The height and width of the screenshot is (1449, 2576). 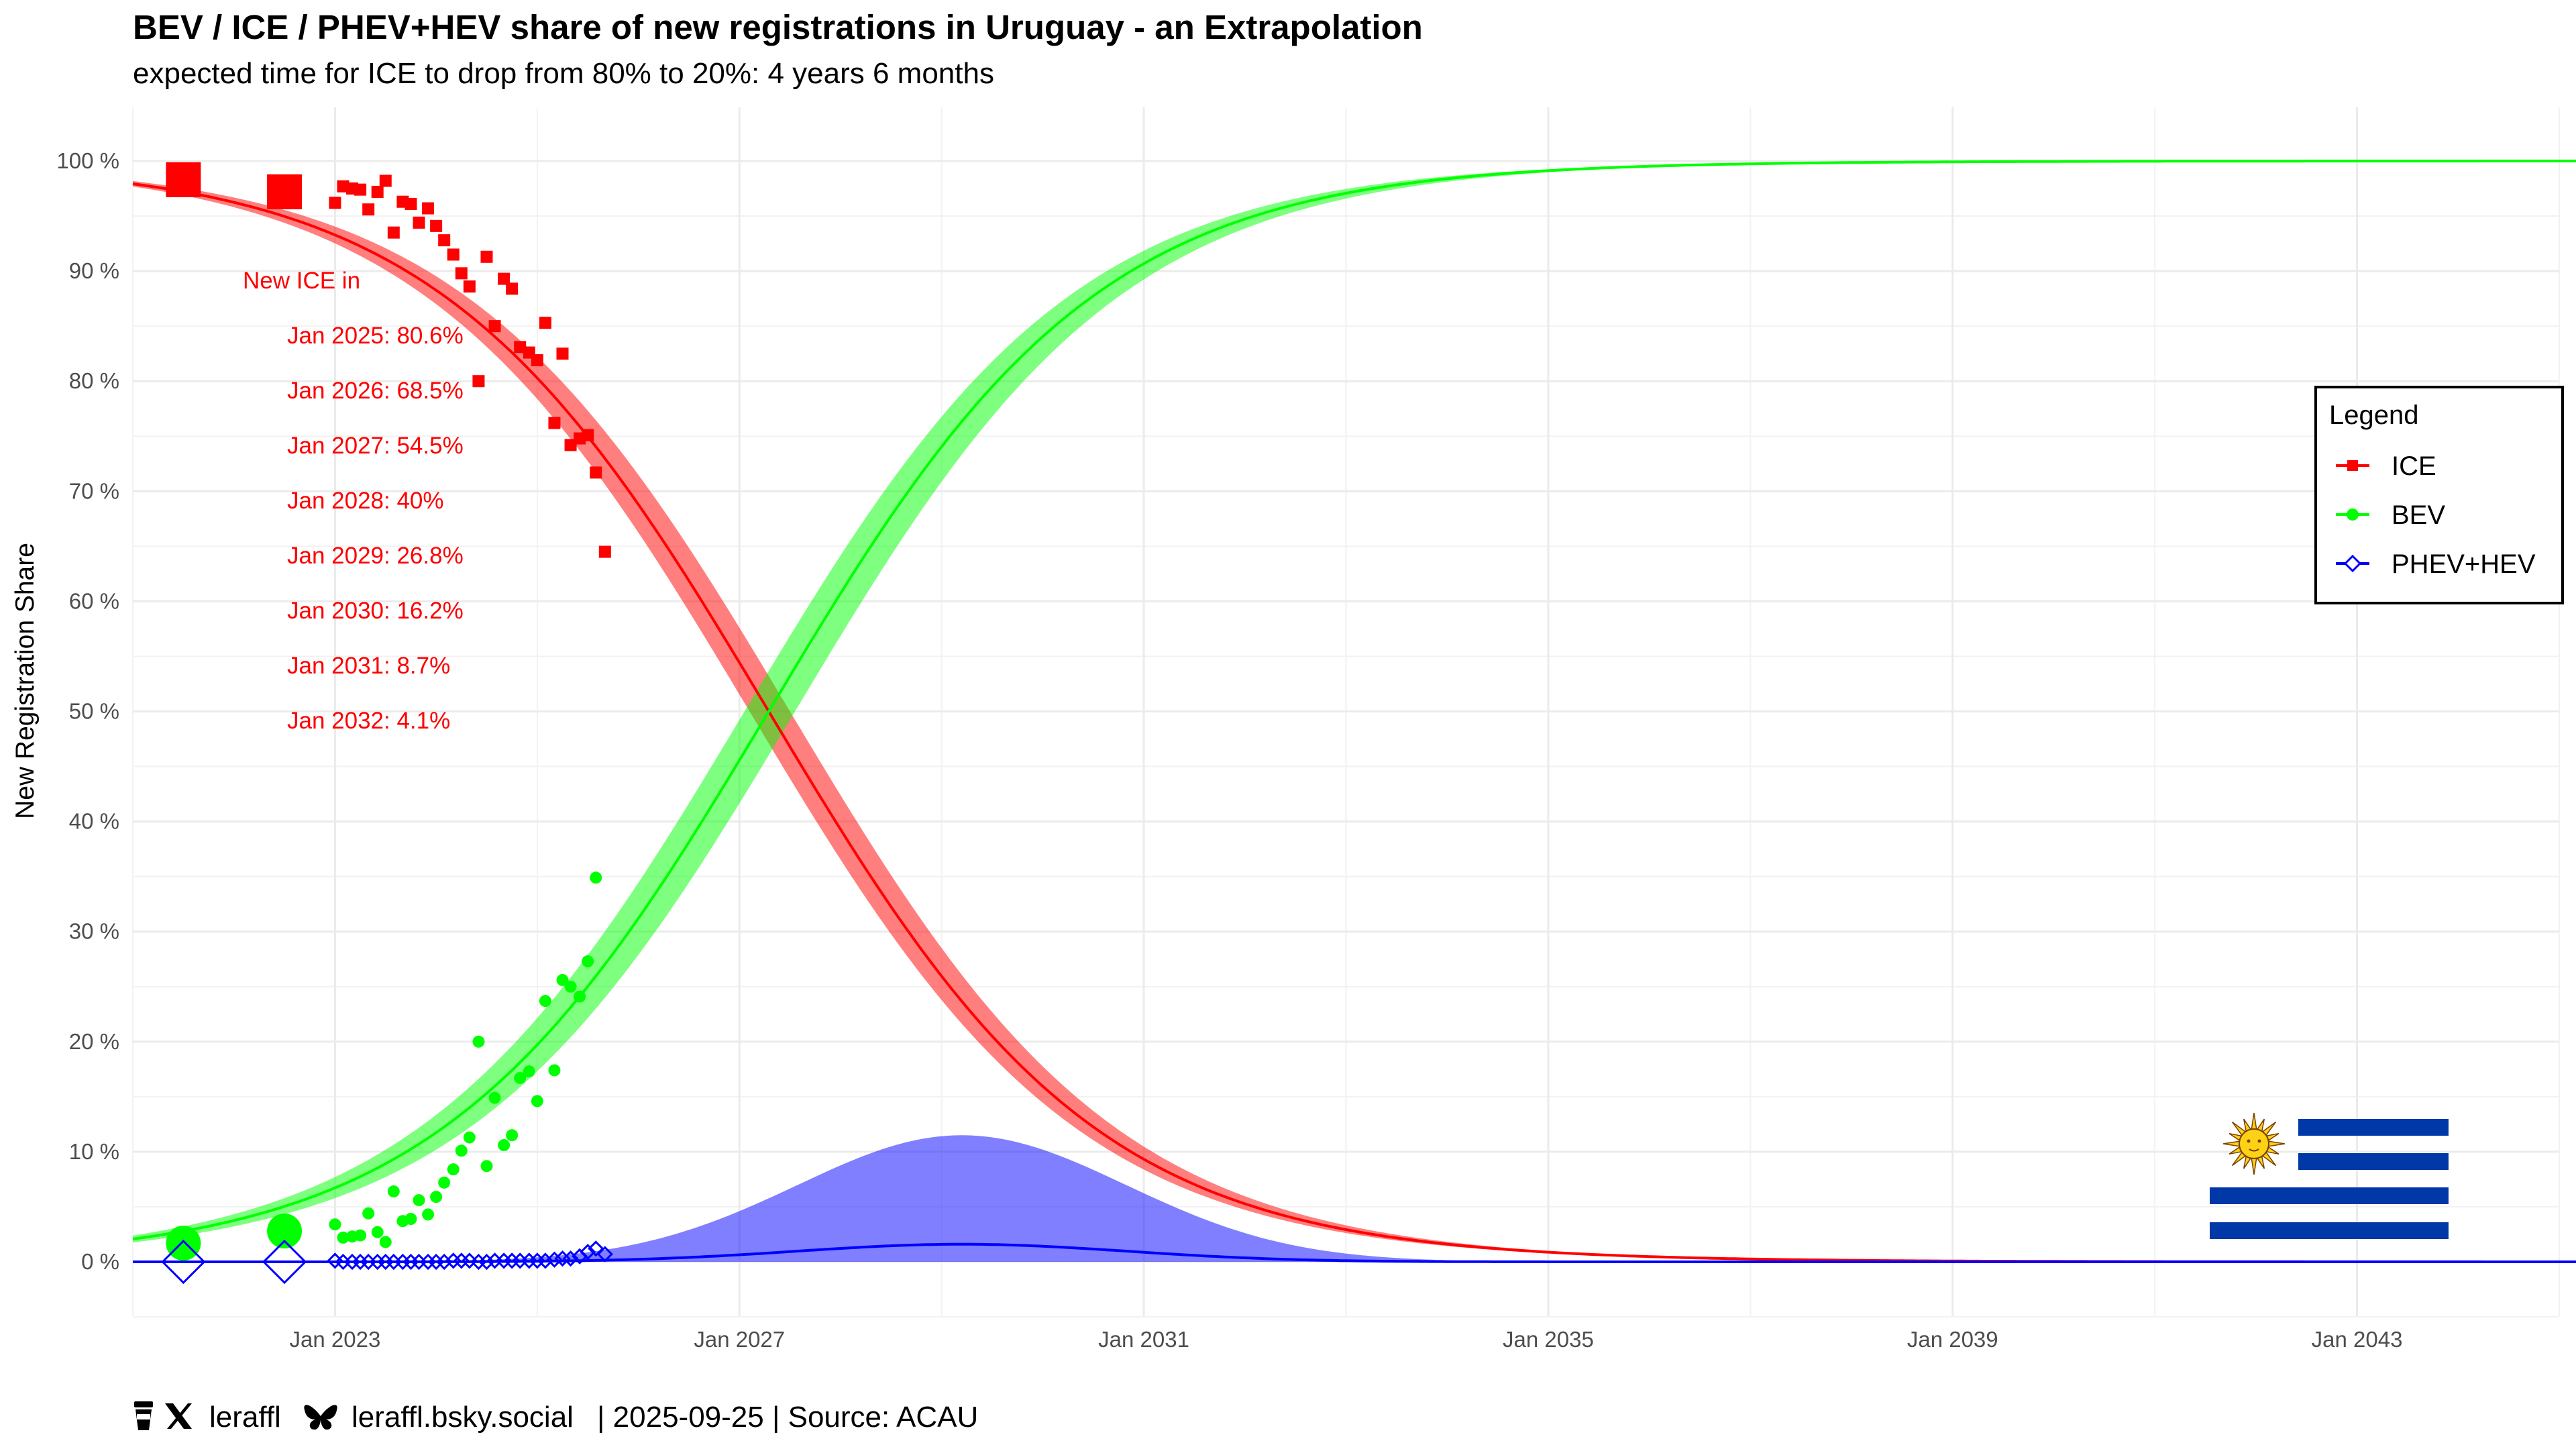 I want to click on y-tick-label: 100 %, so click(x=87, y=160).